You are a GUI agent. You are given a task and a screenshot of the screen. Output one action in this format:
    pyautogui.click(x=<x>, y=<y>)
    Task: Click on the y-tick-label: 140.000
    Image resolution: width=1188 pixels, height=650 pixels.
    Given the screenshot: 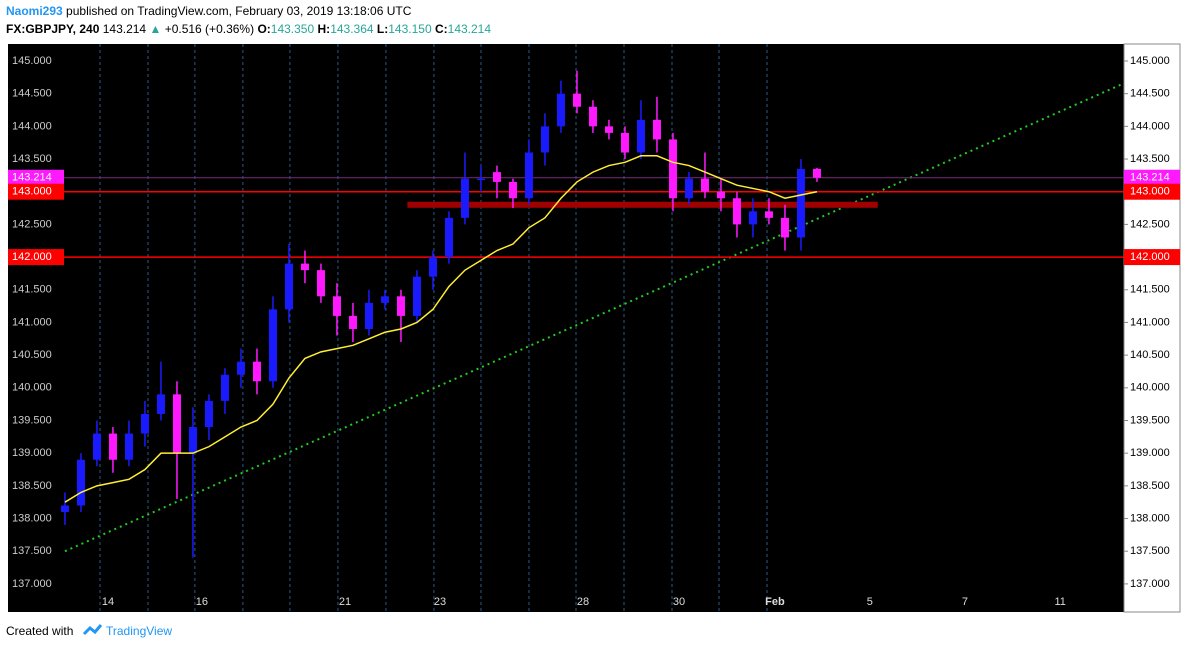 What is the action you would take?
    pyautogui.click(x=32, y=388)
    